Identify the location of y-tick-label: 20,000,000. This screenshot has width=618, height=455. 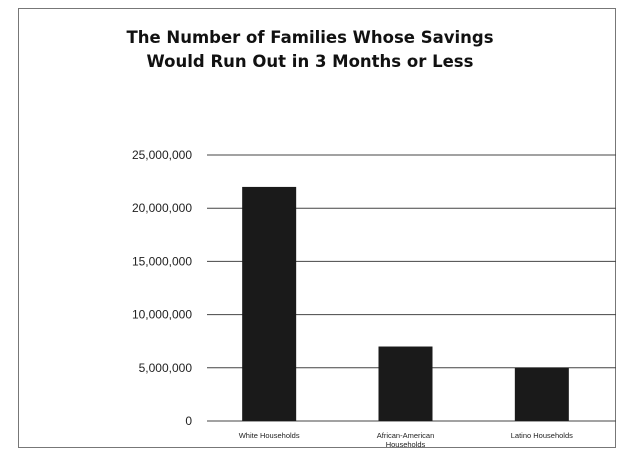
(162, 208).